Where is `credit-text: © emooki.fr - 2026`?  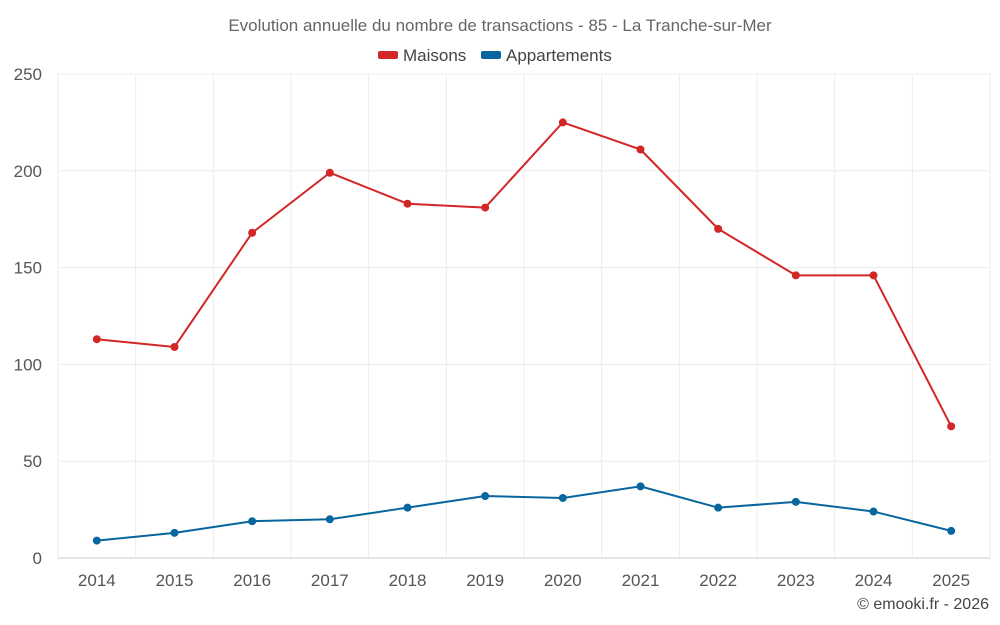 credit-text: © emooki.fr - 2026 is located at coordinates (923, 604).